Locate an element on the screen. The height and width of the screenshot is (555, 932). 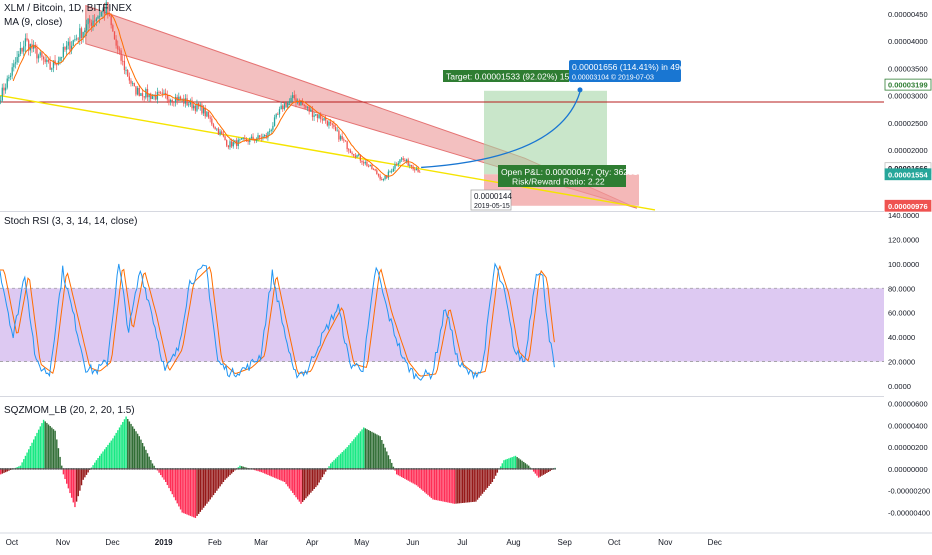
stoch-tick-label: 140.0000 is located at coordinates (903, 215).